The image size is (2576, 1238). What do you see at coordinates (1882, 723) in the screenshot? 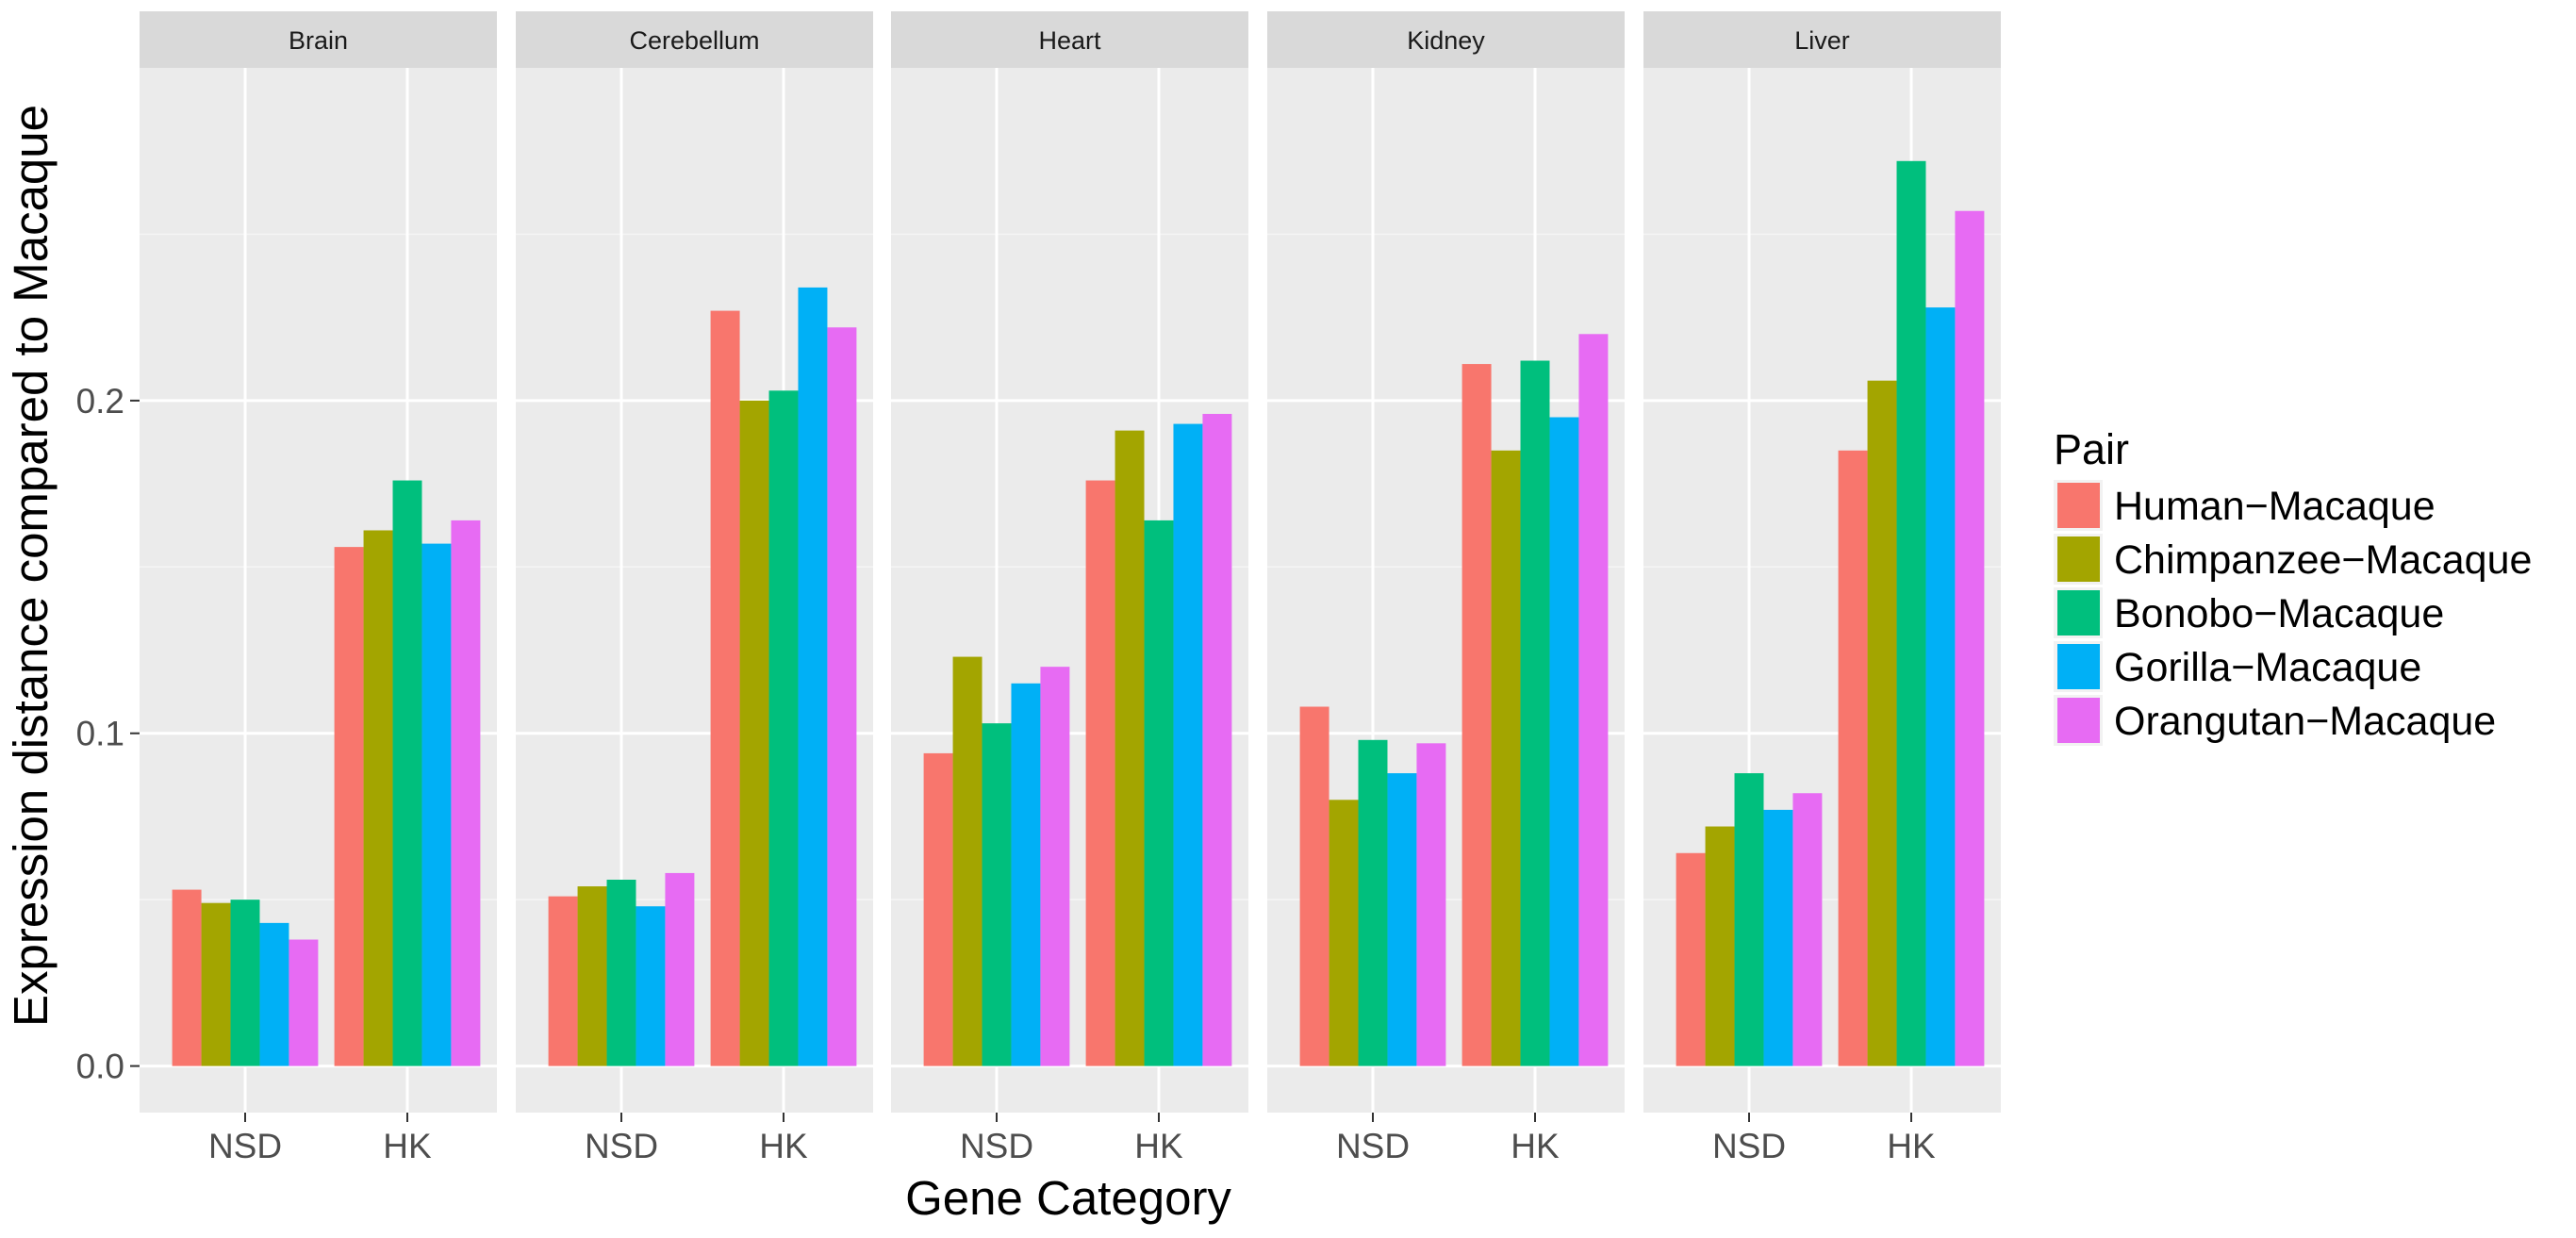
I see `bar-liver-hk-chimpanzee-macaque` at bounding box center [1882, 723].